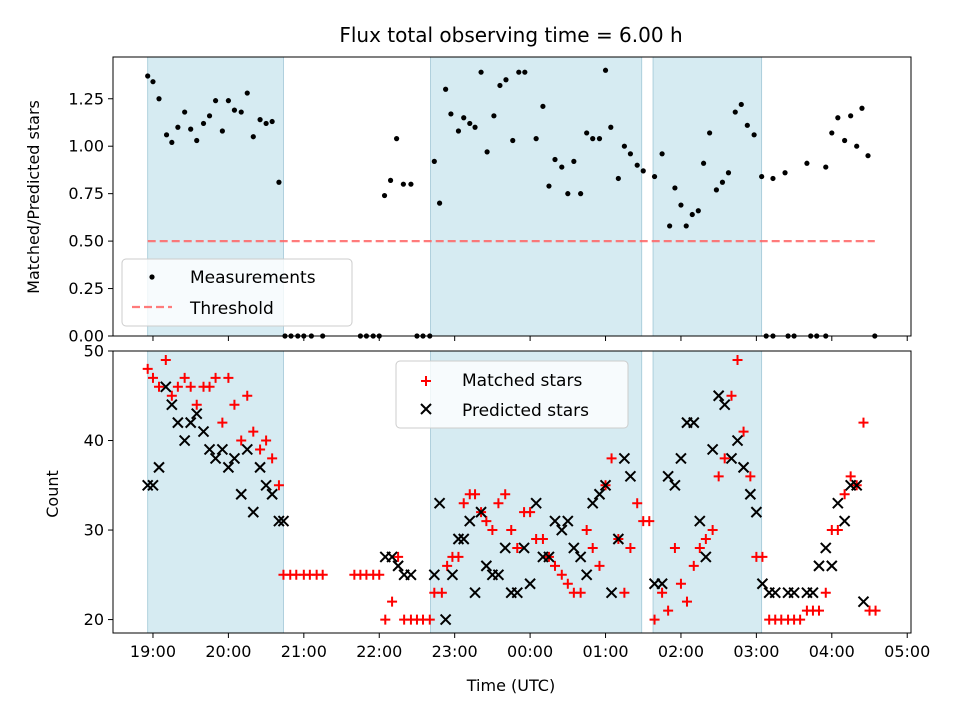  What do you see at coordinates (86, 98) in the screenshot?
I see `y-tick-label: 1.25` at bounding box center [86, 98].